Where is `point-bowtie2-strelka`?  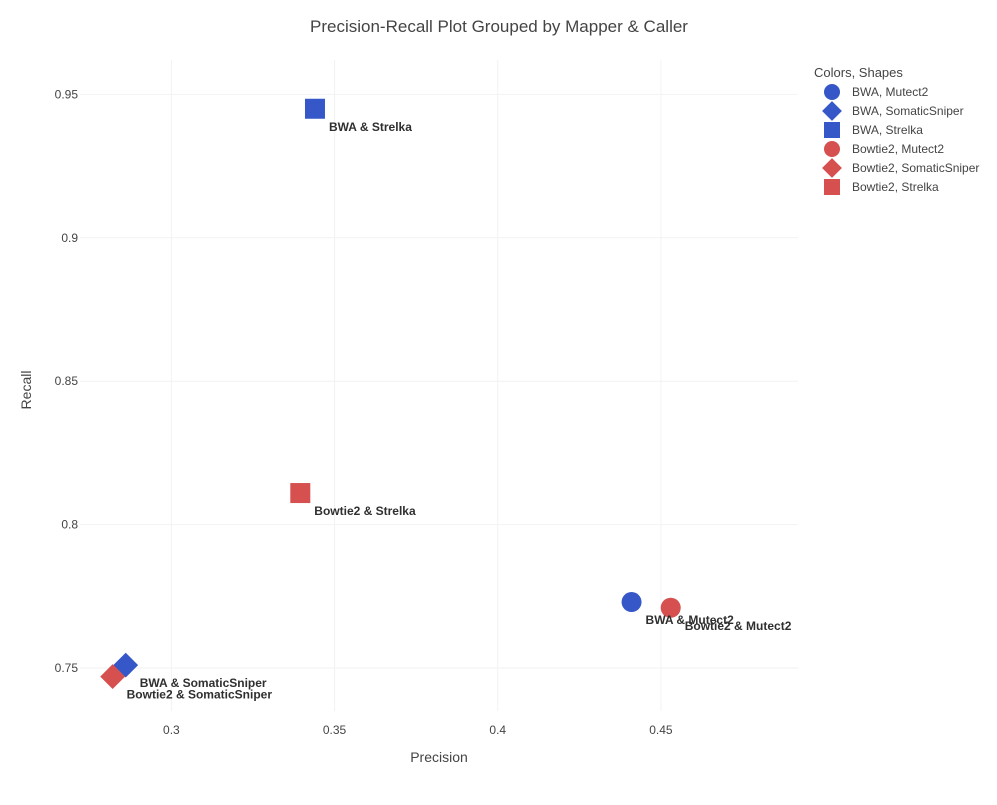 point-bowtie2-strelka is located at coordinates (300, 493).